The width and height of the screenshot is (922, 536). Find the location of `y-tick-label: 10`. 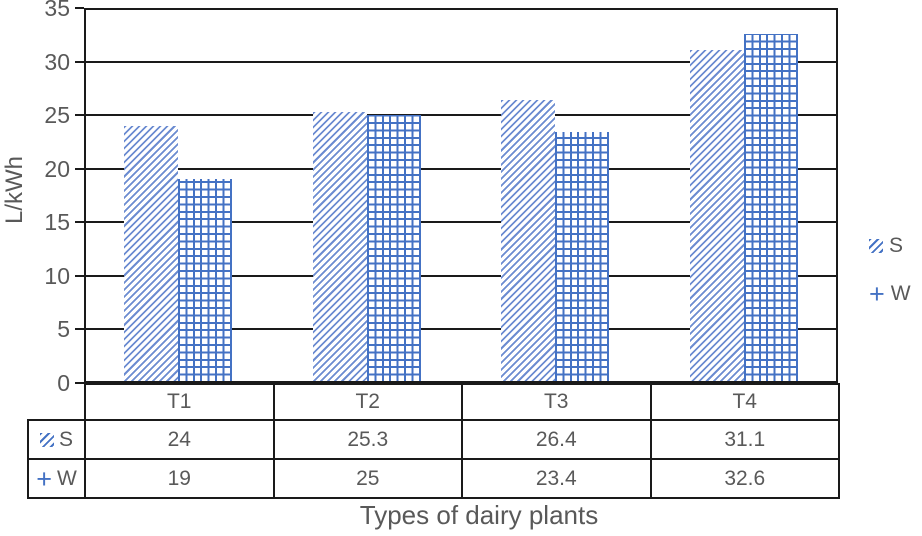

y-tick-label: 10 is located at coordinates (57, 275).